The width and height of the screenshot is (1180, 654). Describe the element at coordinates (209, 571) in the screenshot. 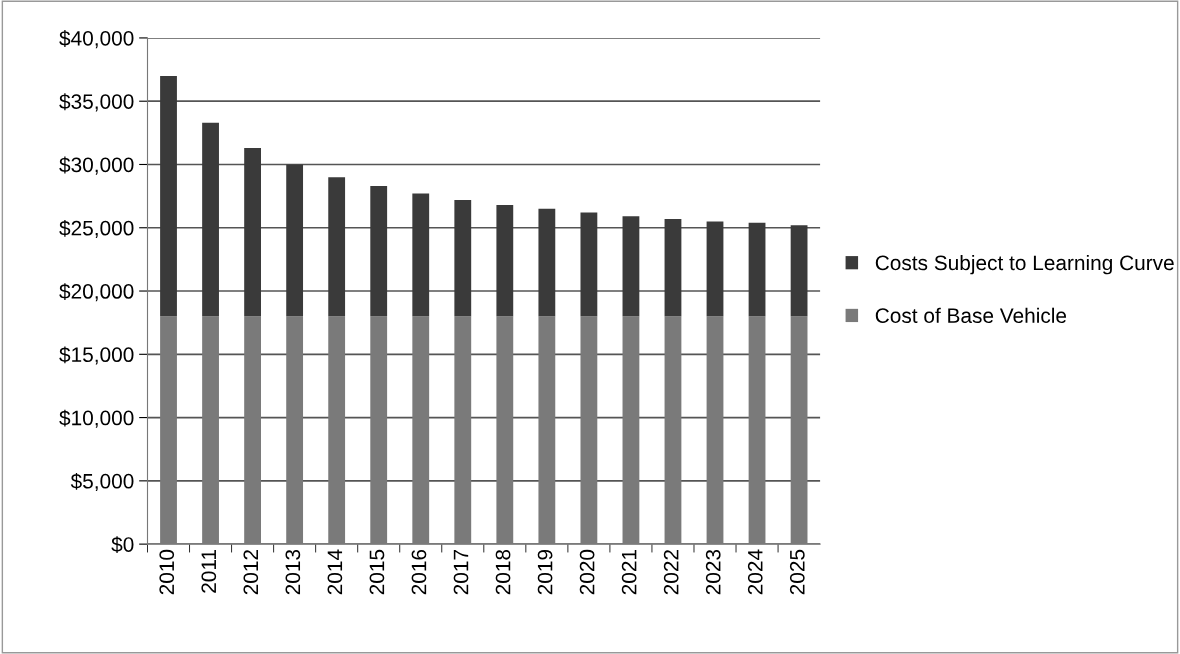

I see `x-tick-label: 2011` at that location.